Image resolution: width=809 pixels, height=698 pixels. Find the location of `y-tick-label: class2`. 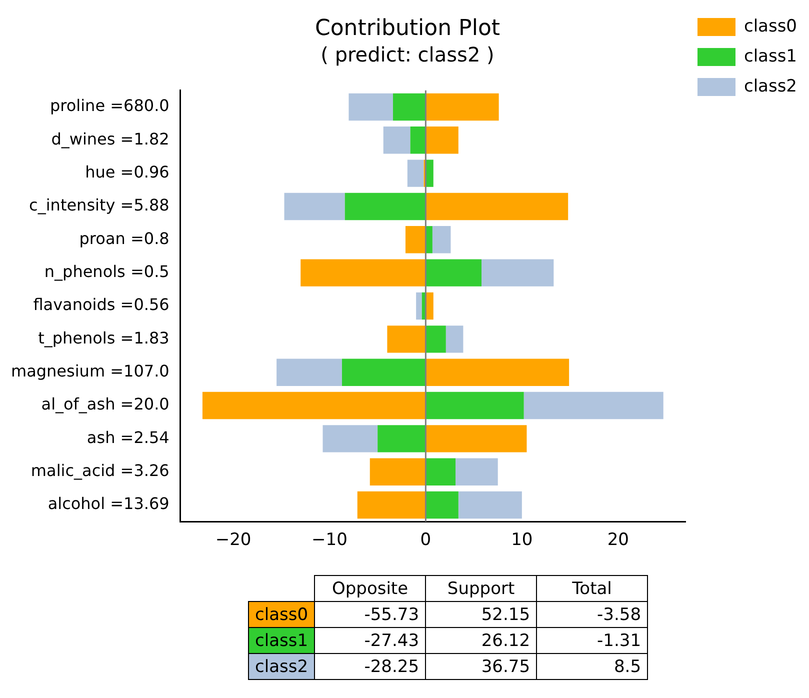

y-tick-label: class2 is located at coordinates (281, 667).